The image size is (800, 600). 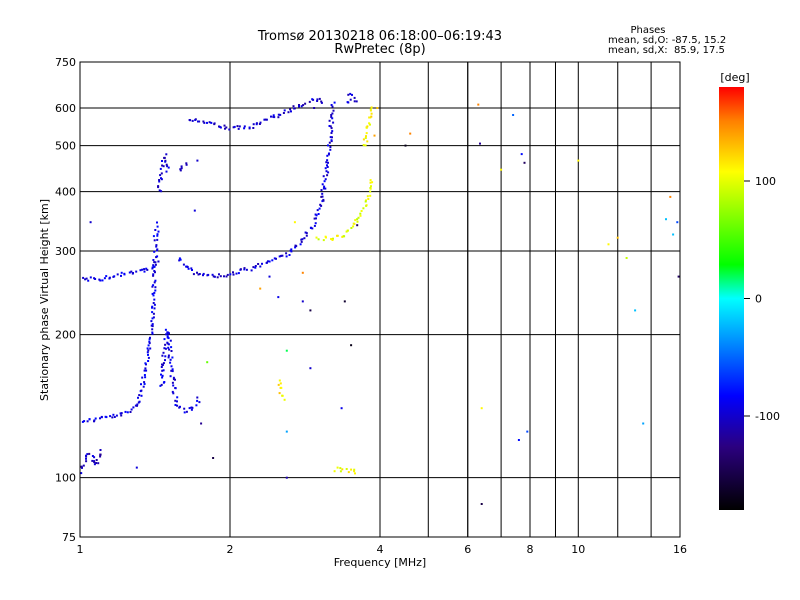 I want to click on stats-x-line: mean, sd,X: 85.9, 17.5, so click(x=666, y=50).